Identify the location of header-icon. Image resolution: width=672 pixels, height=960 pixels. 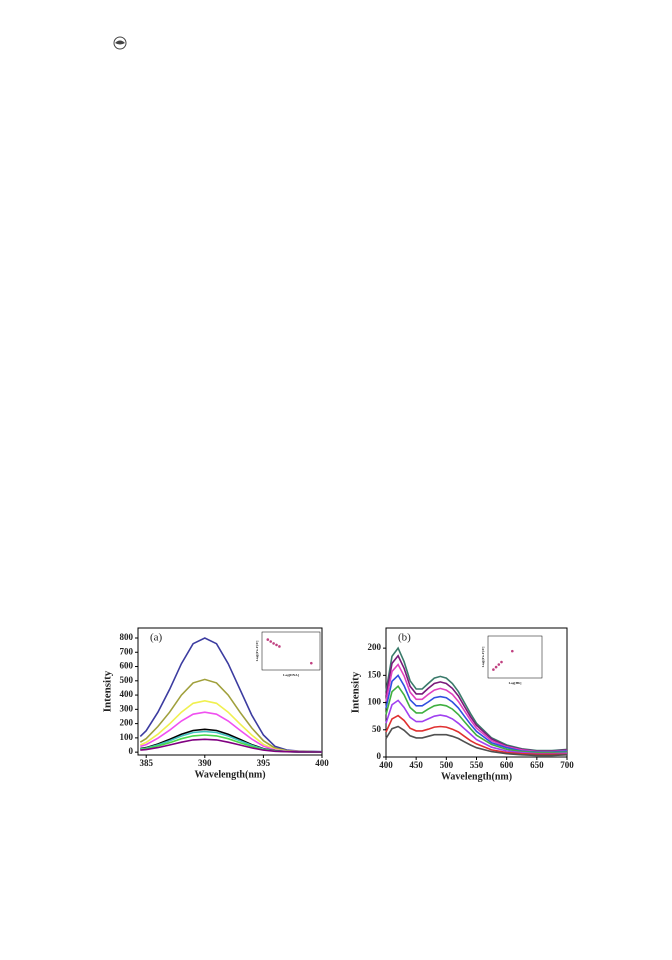
(120, 43).